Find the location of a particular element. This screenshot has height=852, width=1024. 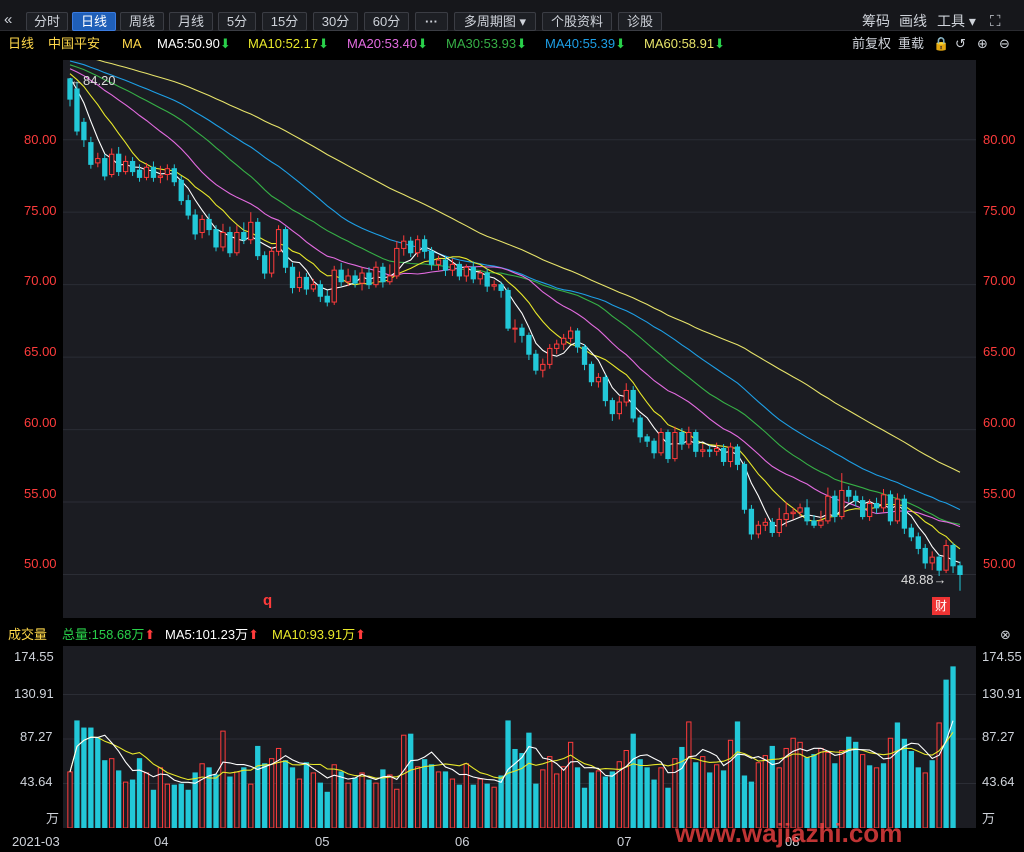

event-marker: q is located at coordinates (268, 600).